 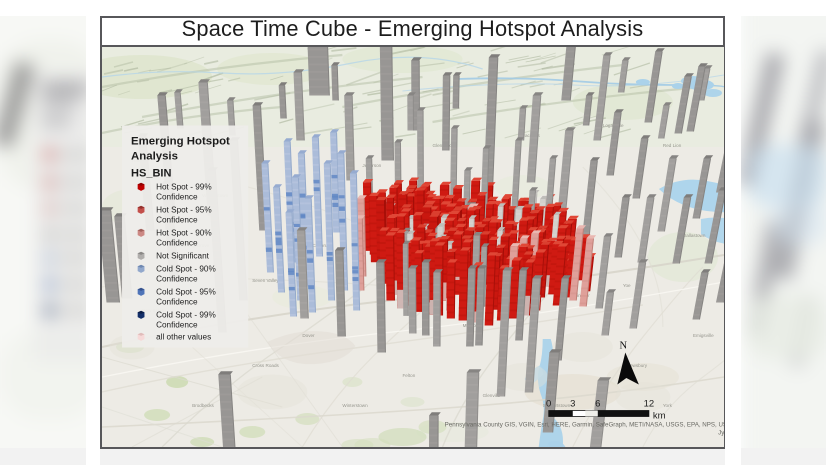 I want to click on svg-text: 12, so click(x=649, y=403).